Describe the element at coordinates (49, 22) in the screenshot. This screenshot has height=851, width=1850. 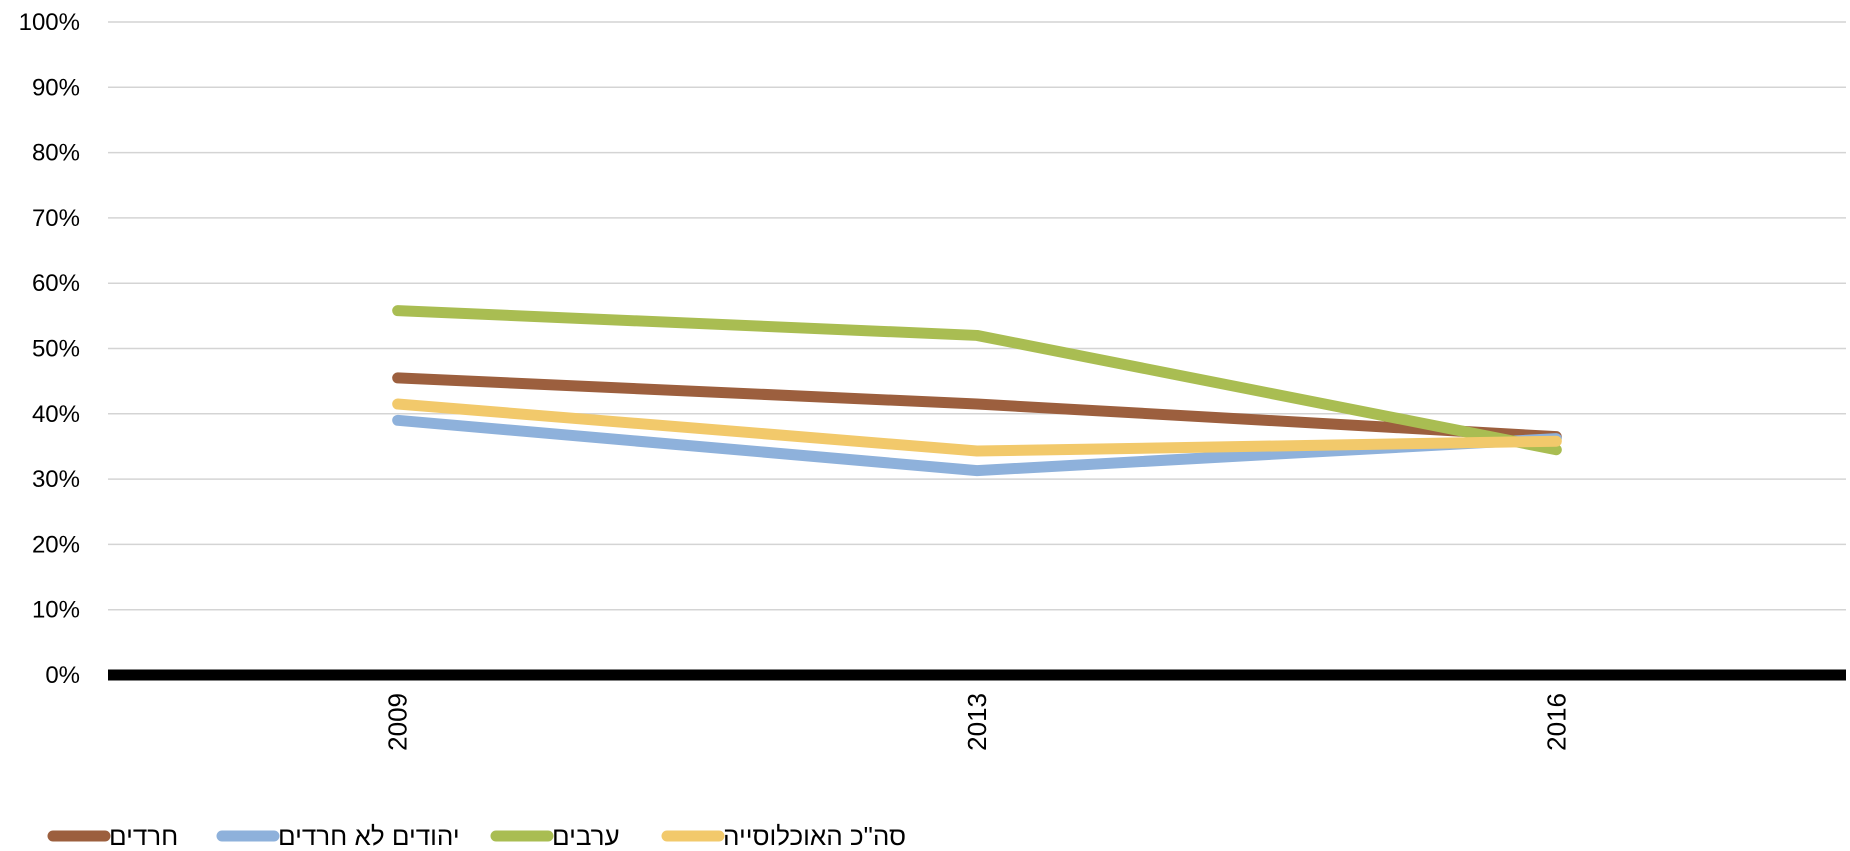
I see `y-tick-label: 100%` at that location.